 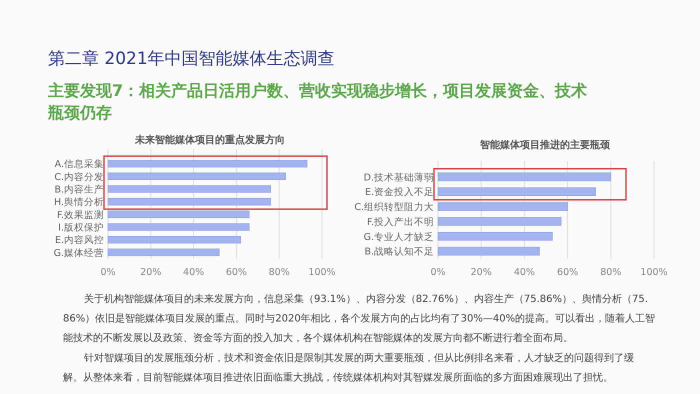 I want to click on text: 第二章 2021年中国智能媒体生态调查, so click(x=191, y=59).